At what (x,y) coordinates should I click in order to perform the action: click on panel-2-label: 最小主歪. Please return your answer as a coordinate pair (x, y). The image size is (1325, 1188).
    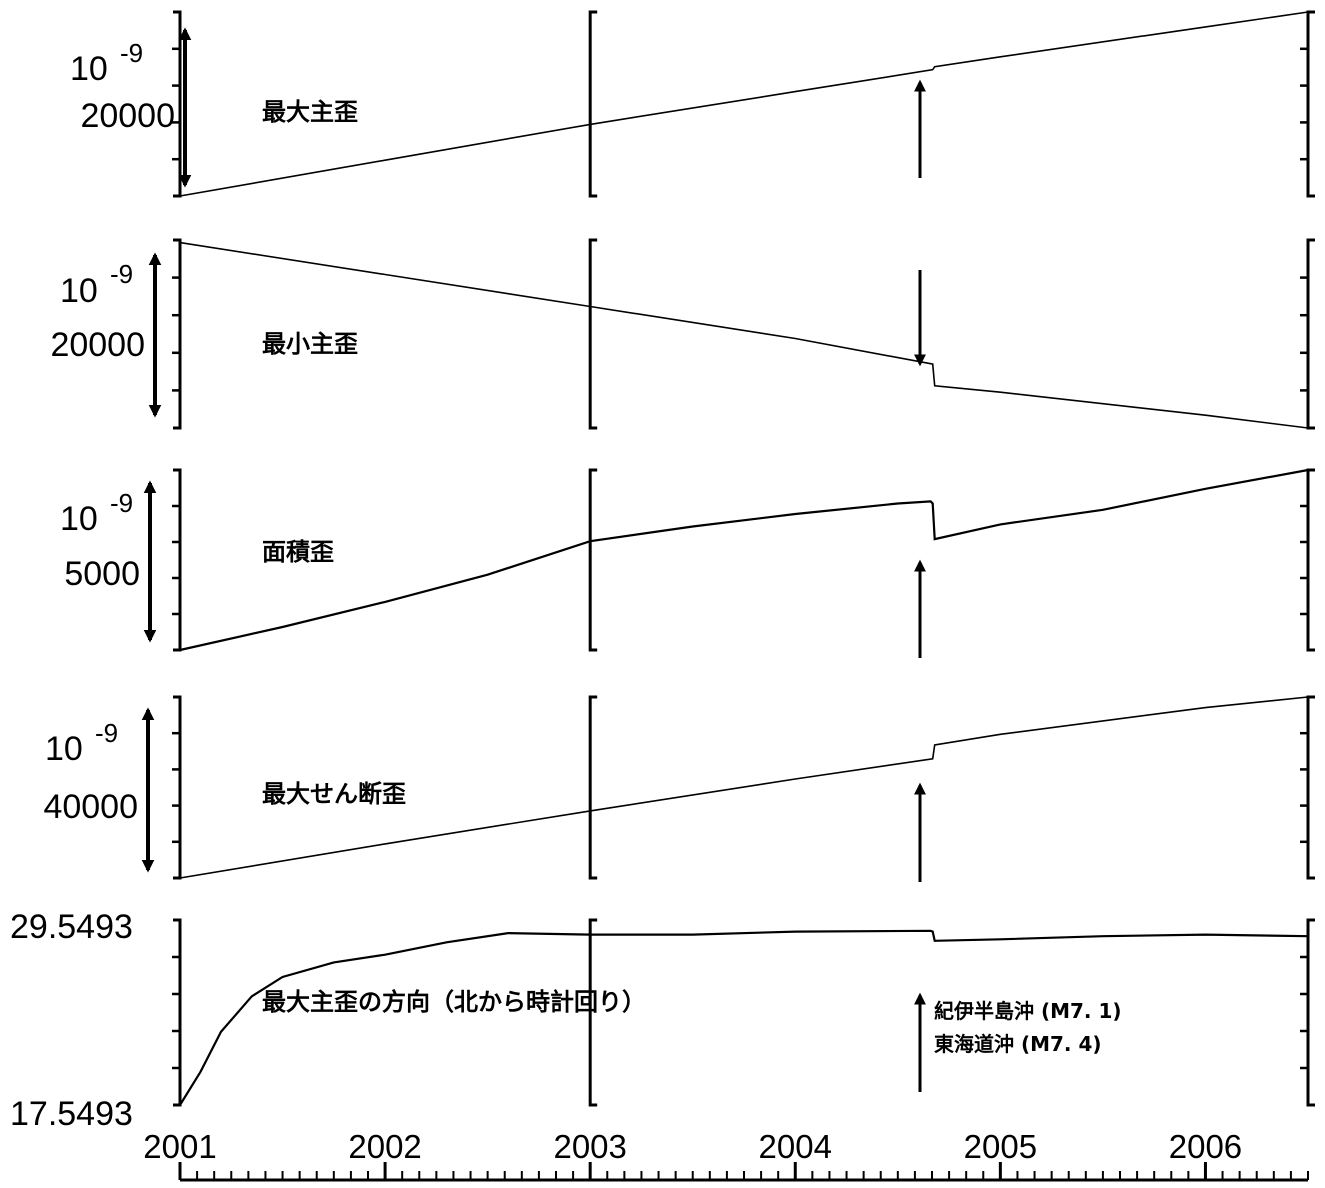
    Looking at the image, I should click on (310, 344).